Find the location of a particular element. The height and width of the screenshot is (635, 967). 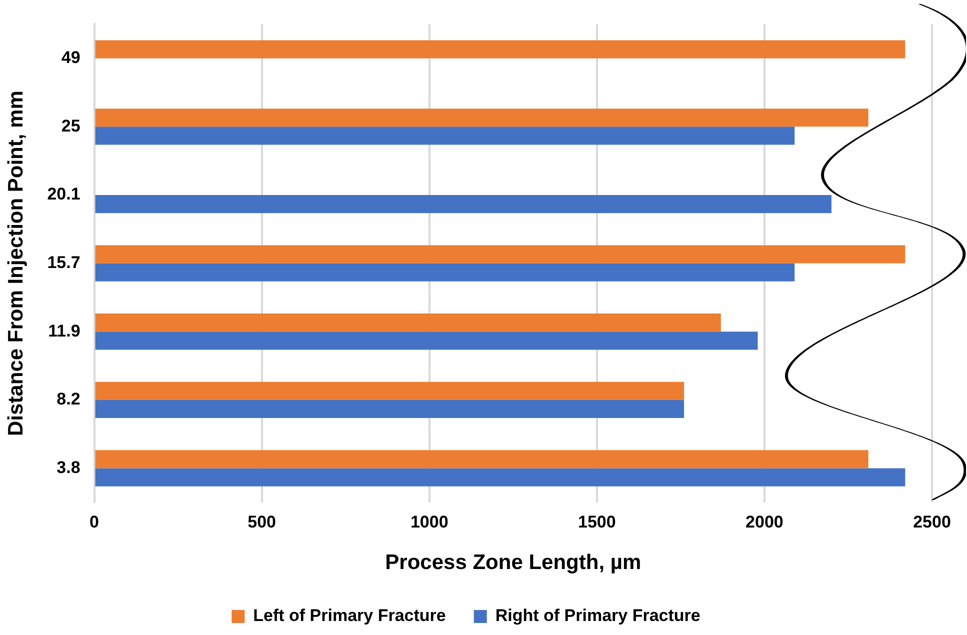

y-tick-label: 11.9 is located at coordinates (64, 330).